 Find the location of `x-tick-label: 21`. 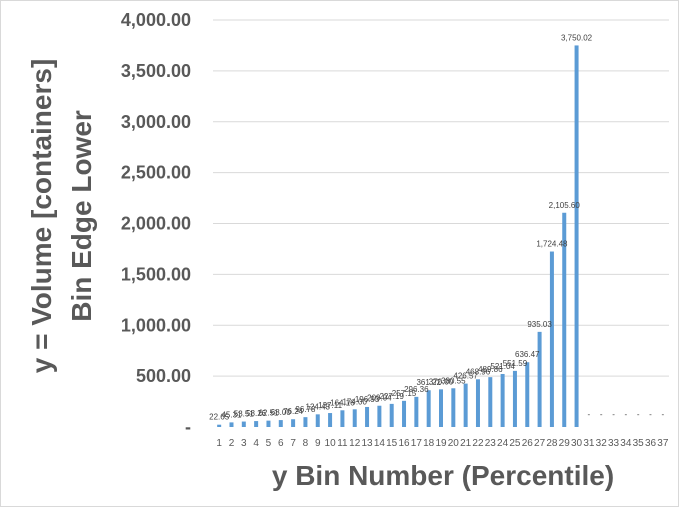

x-tick-label: 21 is located at coordinates (466, 443).